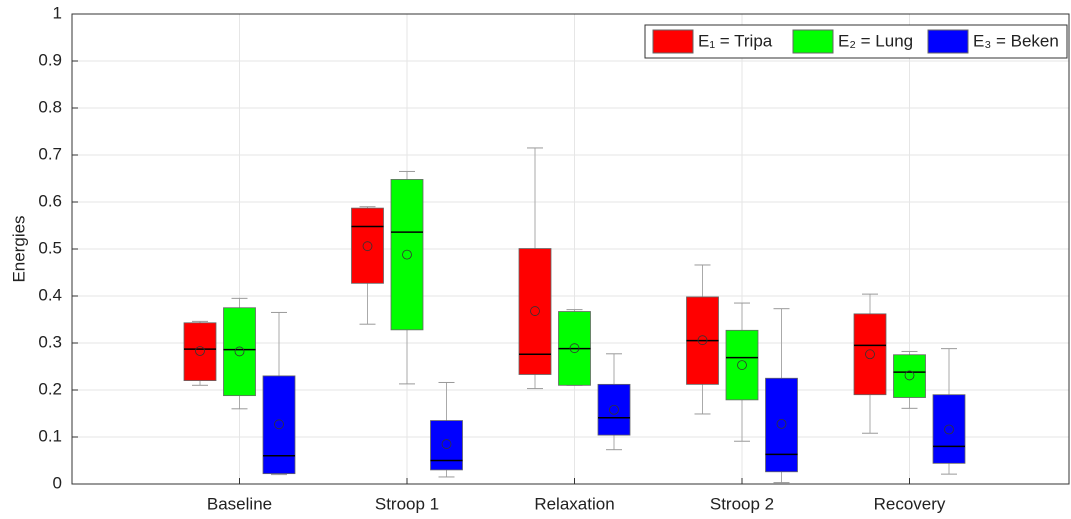 The image size is (1071, 519). Describe the element at coordinates (574, 503) in the screenshot. I see `x-tick-label: Relaxation` at that location.